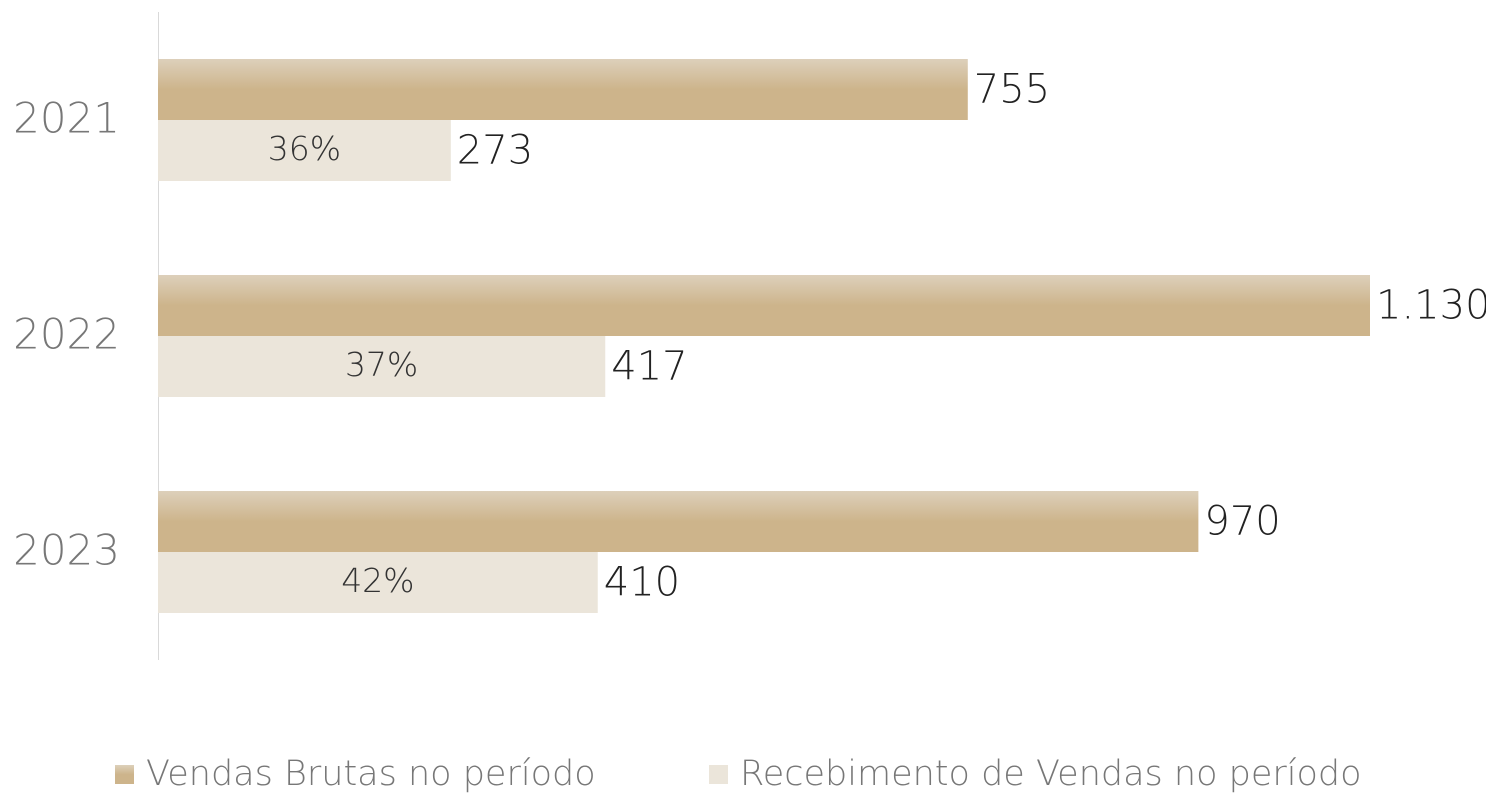 This screenshot has width=1486, height=793. I want to click on value-label: 273, so click(495, 151).